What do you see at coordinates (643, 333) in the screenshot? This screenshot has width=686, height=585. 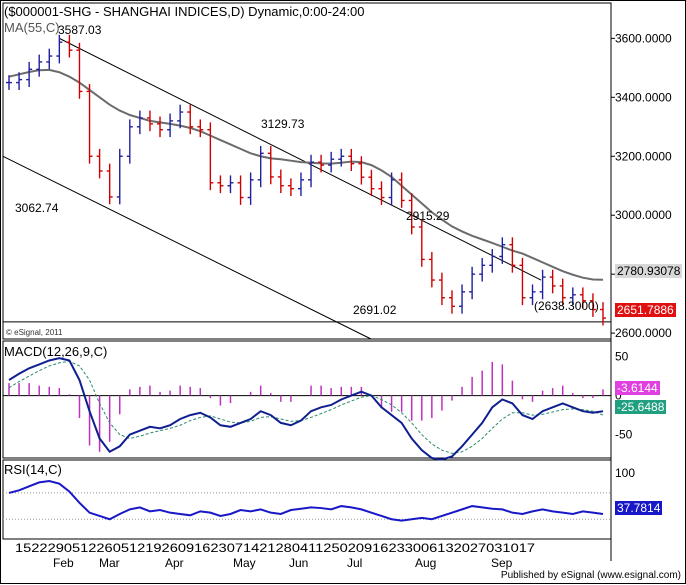 I see `price-tick-label: 2600.0000` at bounding box center [643, 333].